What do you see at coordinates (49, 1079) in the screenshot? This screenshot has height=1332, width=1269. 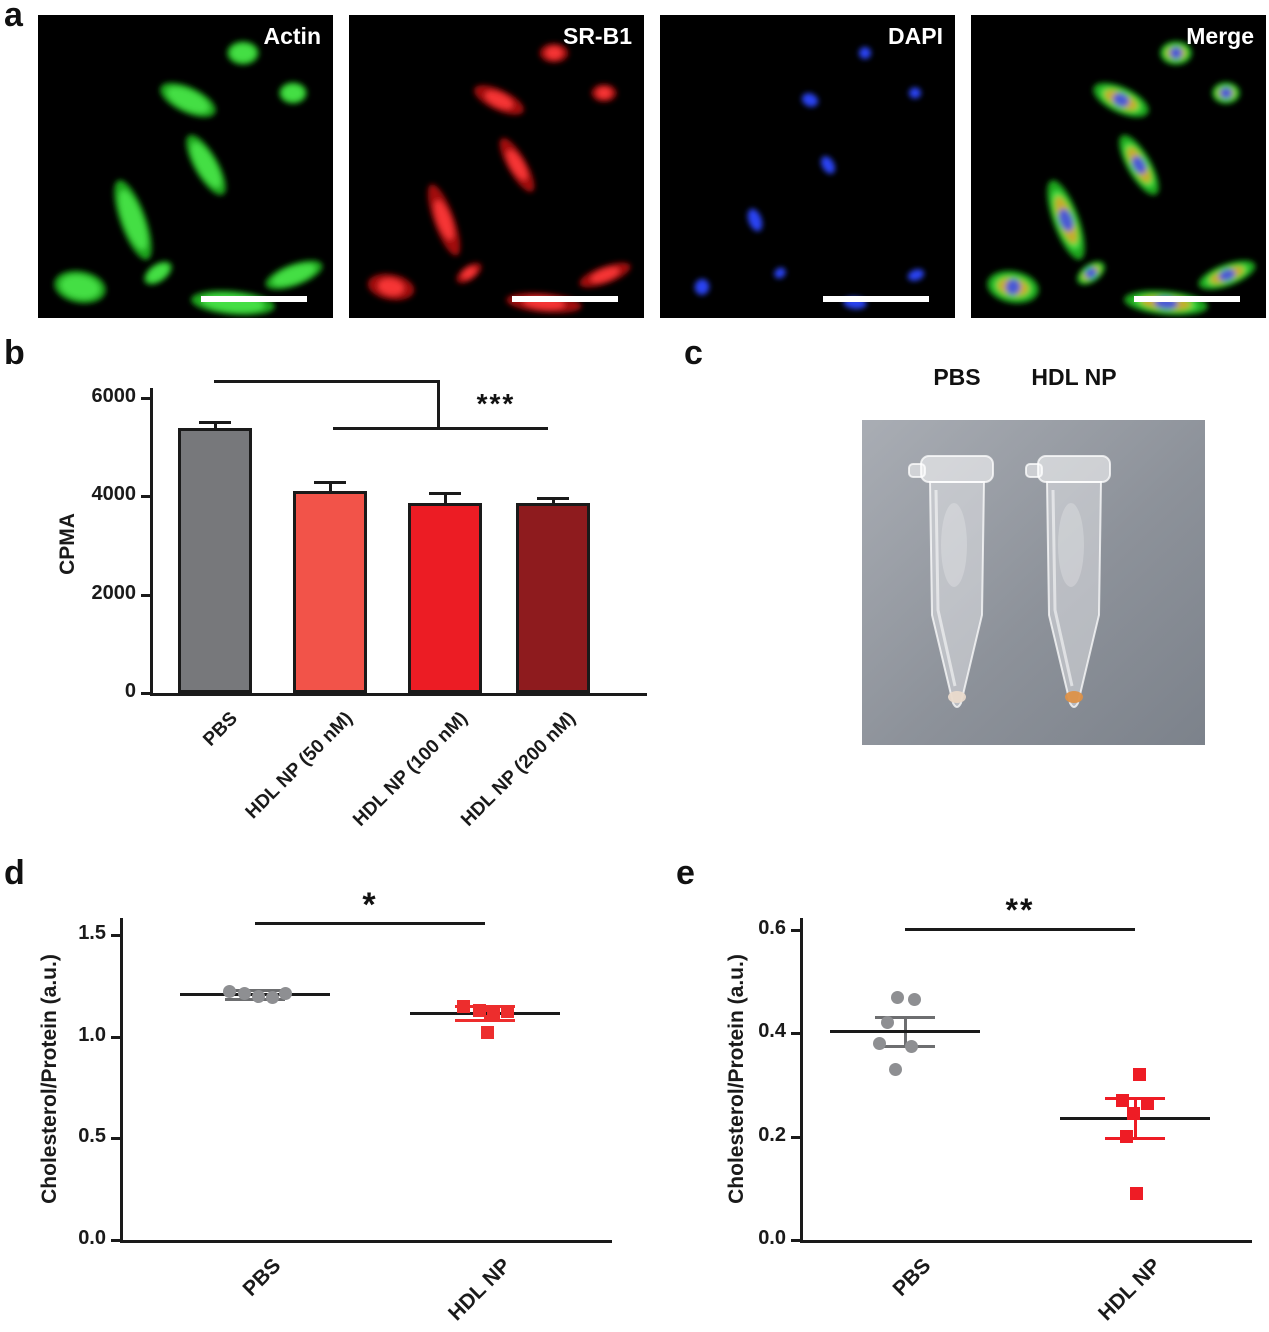 I see `d-y-axis-title: Cholesterol/Protein (a.u.)` at bounding box center [49, 1079].